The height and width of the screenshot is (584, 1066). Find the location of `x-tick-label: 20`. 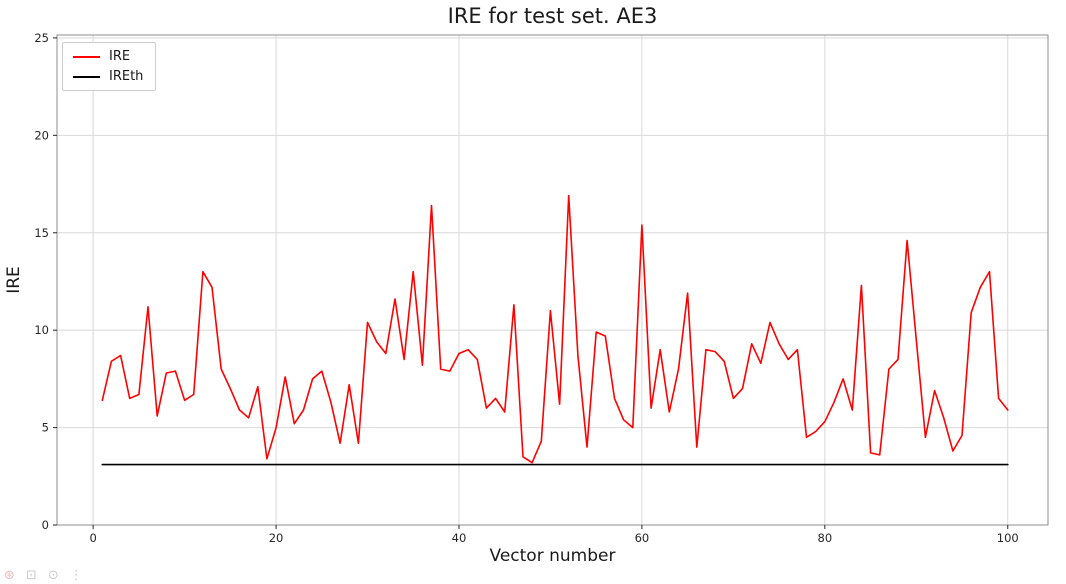

x-tick-label: 20 is located at coordinates (276, 538).